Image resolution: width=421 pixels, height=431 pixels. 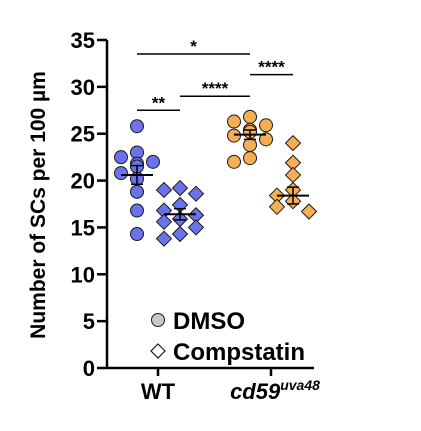 I want to click on y-tick-label: 15, so click(x=83, y=227).